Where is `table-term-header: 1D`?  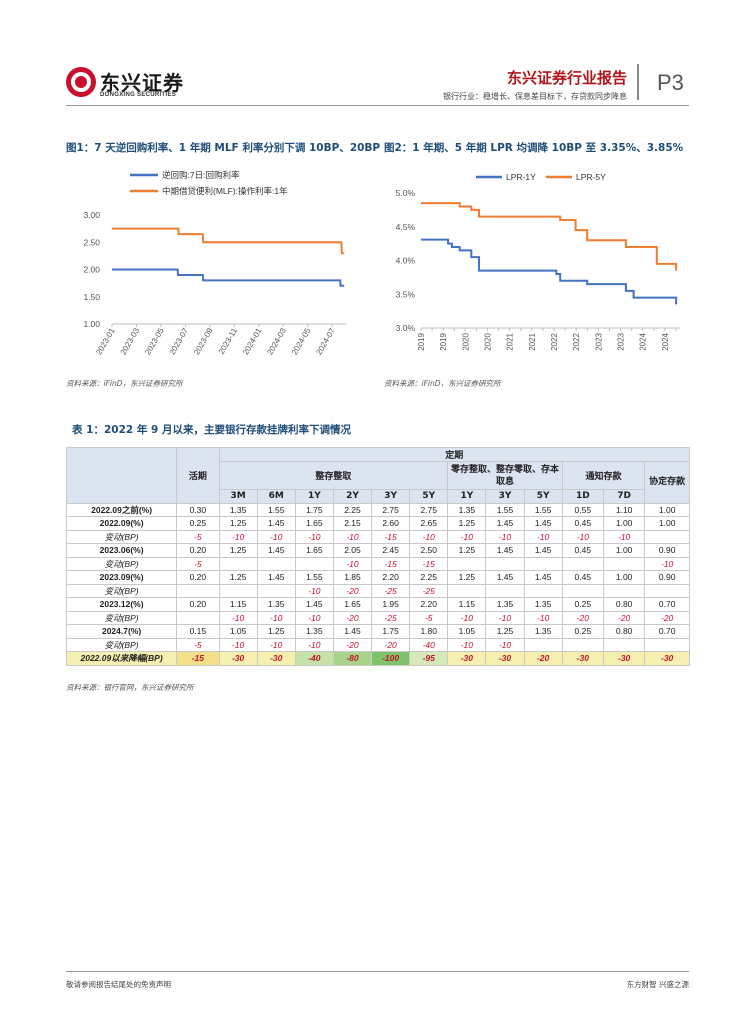
table-term-header: 1D is located at coordinates (582, 496).